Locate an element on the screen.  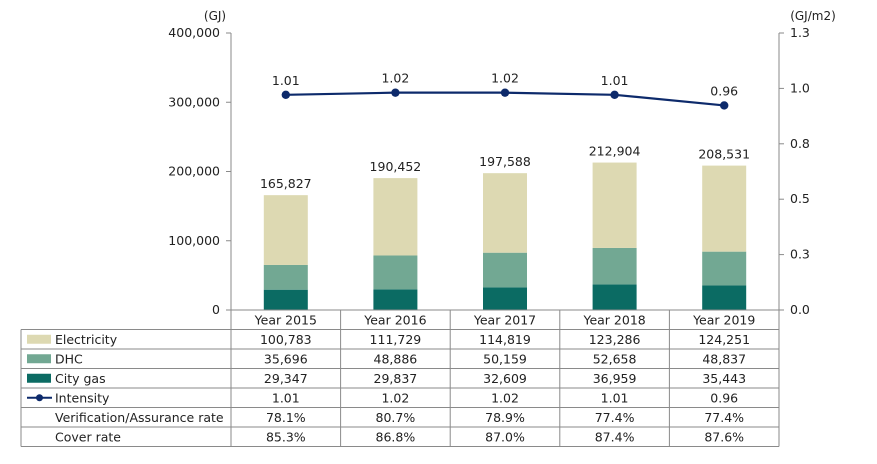
total-label: 197,588 is located at coordinates (505, 161).